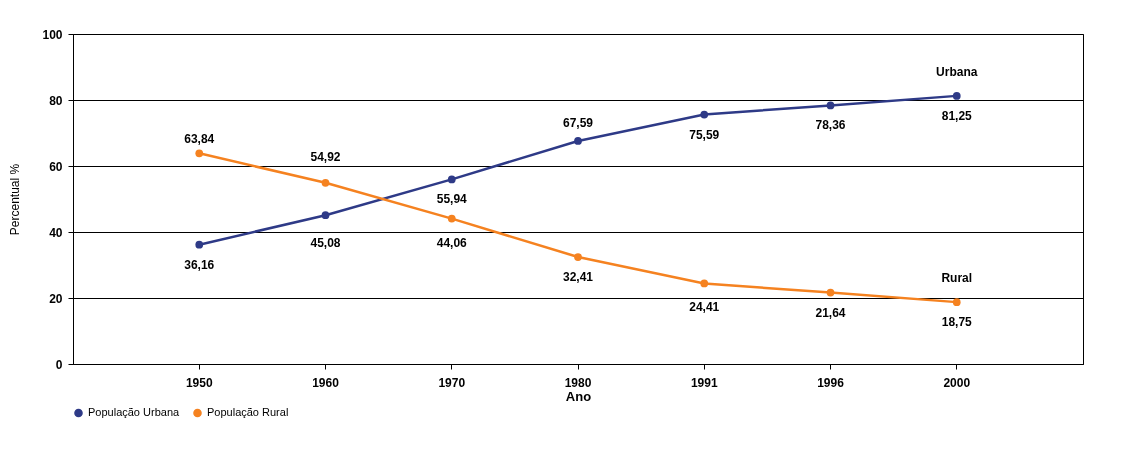 The height and width of the screenshot is (453, 1137). Describe the element at coordinates (957, 382) in the screenshot. I see `x-tick-label: 2000` at that location.